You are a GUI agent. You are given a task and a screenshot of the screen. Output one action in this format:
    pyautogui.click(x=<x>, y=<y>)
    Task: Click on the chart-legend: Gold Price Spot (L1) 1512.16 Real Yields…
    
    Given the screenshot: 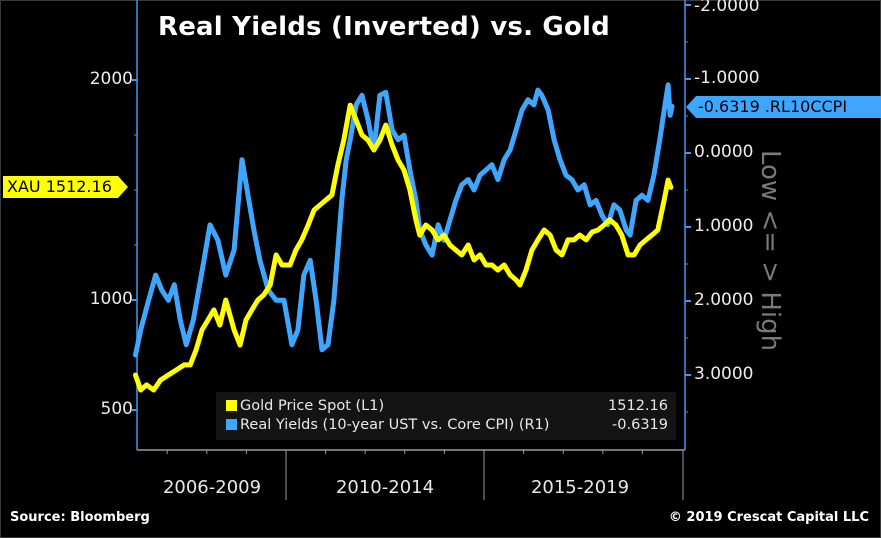 What is the action you would take?
    pyautogui.click(x=446, y=416)
    